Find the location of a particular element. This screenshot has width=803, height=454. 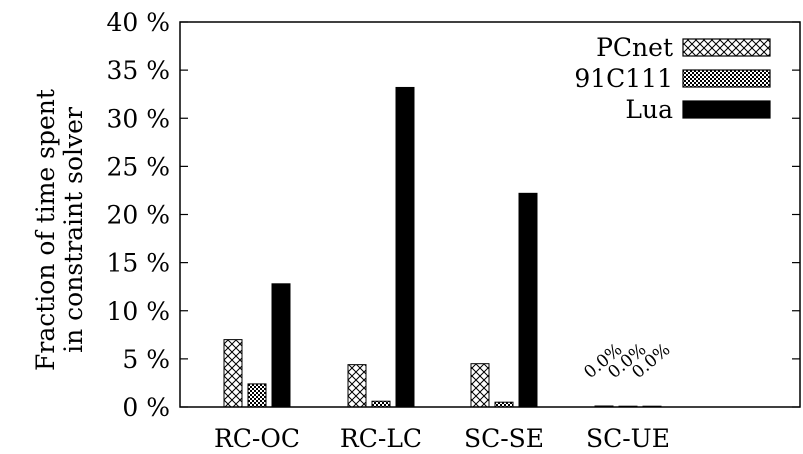

bar-pcnet-sc-se is located at coordinates (480, 385).